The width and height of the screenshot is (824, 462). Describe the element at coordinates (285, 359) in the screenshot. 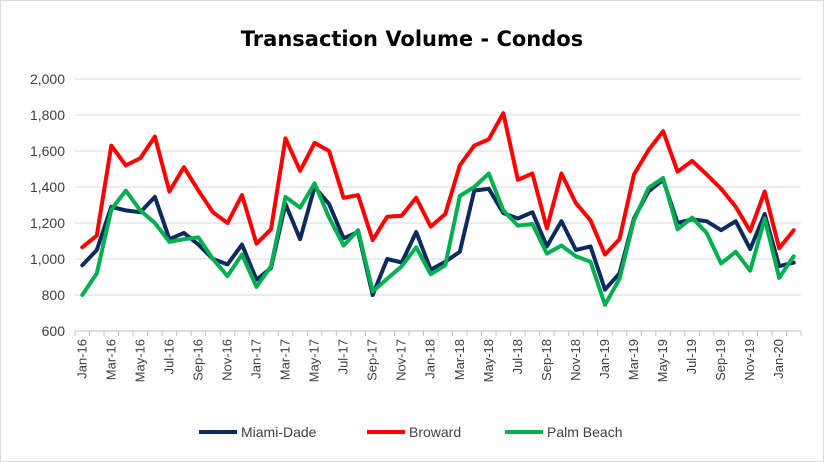

I see `x-tick-label: Mar-17` at that location.